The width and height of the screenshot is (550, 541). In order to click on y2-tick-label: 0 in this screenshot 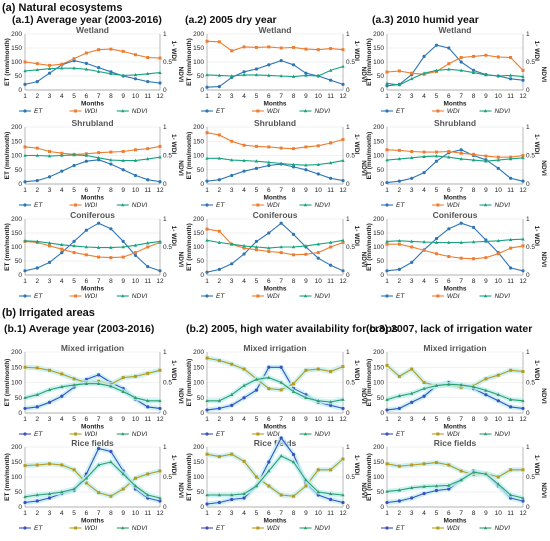, I will do `click(348, 507)`.